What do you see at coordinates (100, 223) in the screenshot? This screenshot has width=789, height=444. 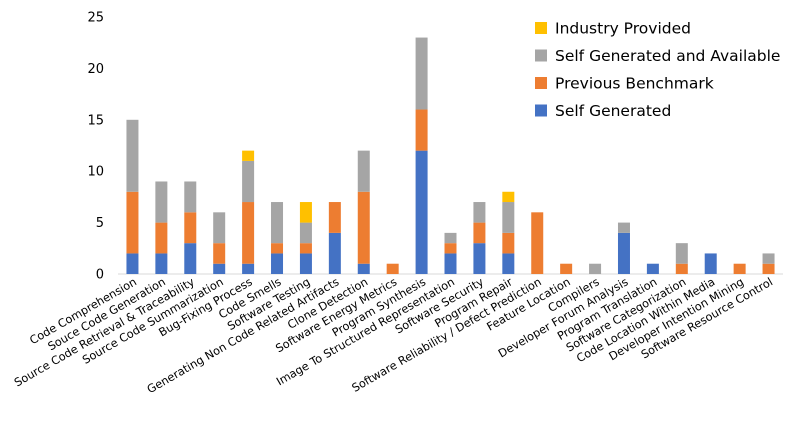 I see `y-tick-label: 5` at bounding box center [100, 223].